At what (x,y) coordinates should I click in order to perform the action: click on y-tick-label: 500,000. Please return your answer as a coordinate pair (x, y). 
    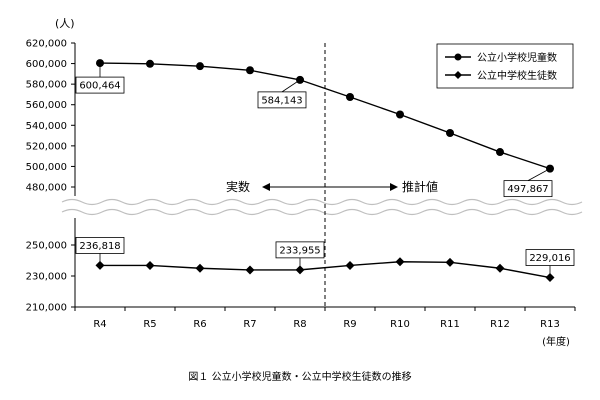
    Looking at the image, I should click on (46, 167).